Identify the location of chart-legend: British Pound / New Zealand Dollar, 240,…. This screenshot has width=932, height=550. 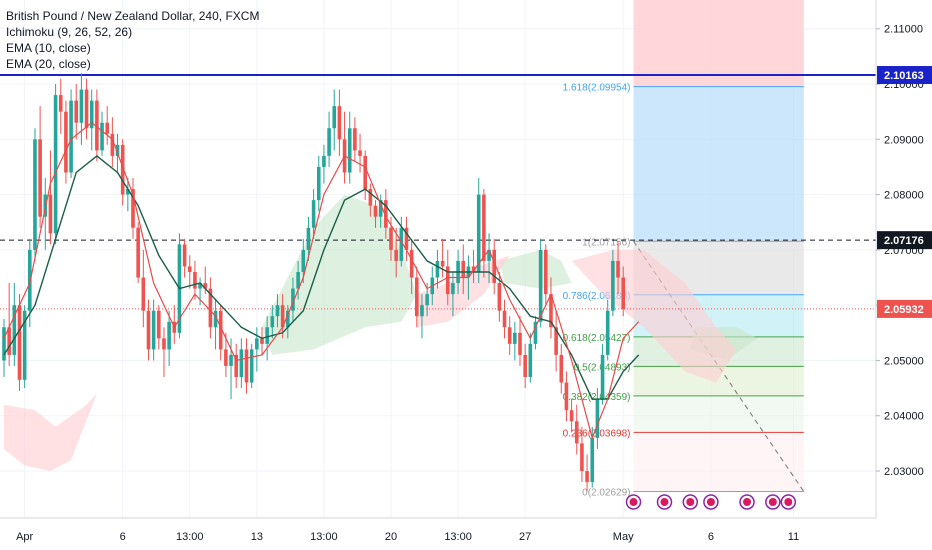
(132, 40).